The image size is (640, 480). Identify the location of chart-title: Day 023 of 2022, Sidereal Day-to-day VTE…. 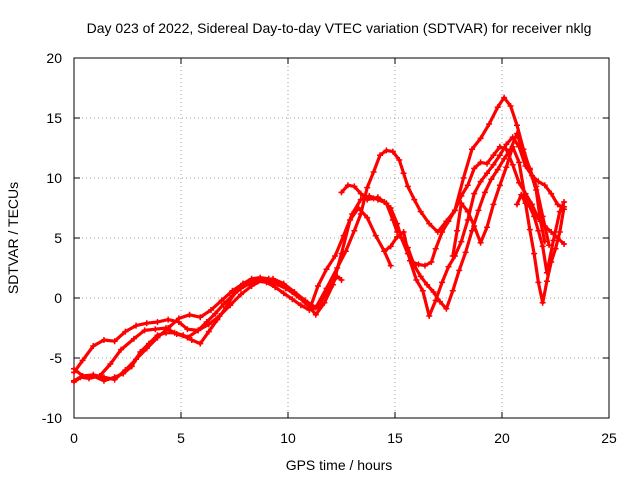
(339, 28).